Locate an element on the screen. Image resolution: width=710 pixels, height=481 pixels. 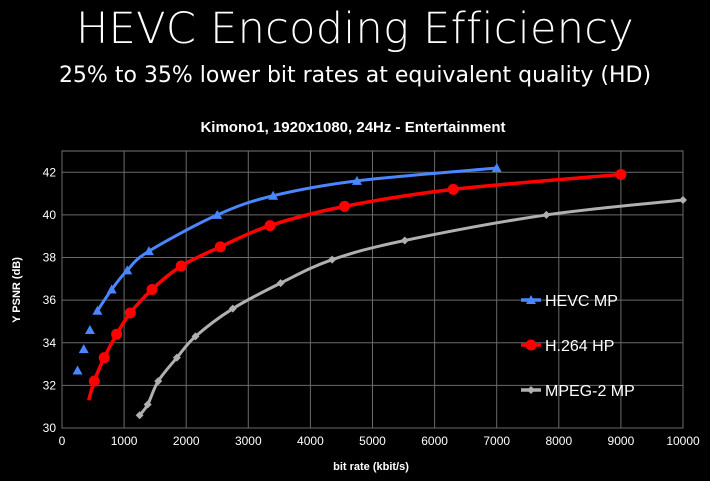
slide-title: HEVC Encoding Efficiency is located at coordinates (355, 29).